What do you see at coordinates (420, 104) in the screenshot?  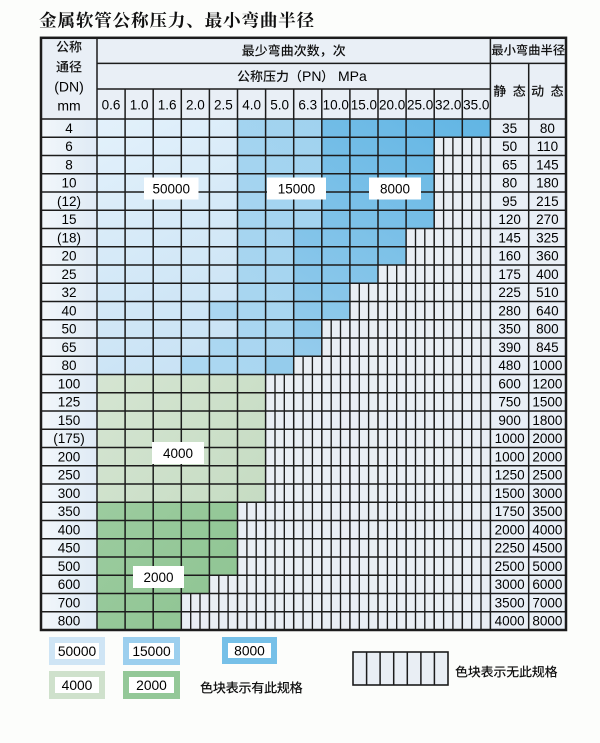 I see `svg-text: 25.0` at bounding box center [420, 104].